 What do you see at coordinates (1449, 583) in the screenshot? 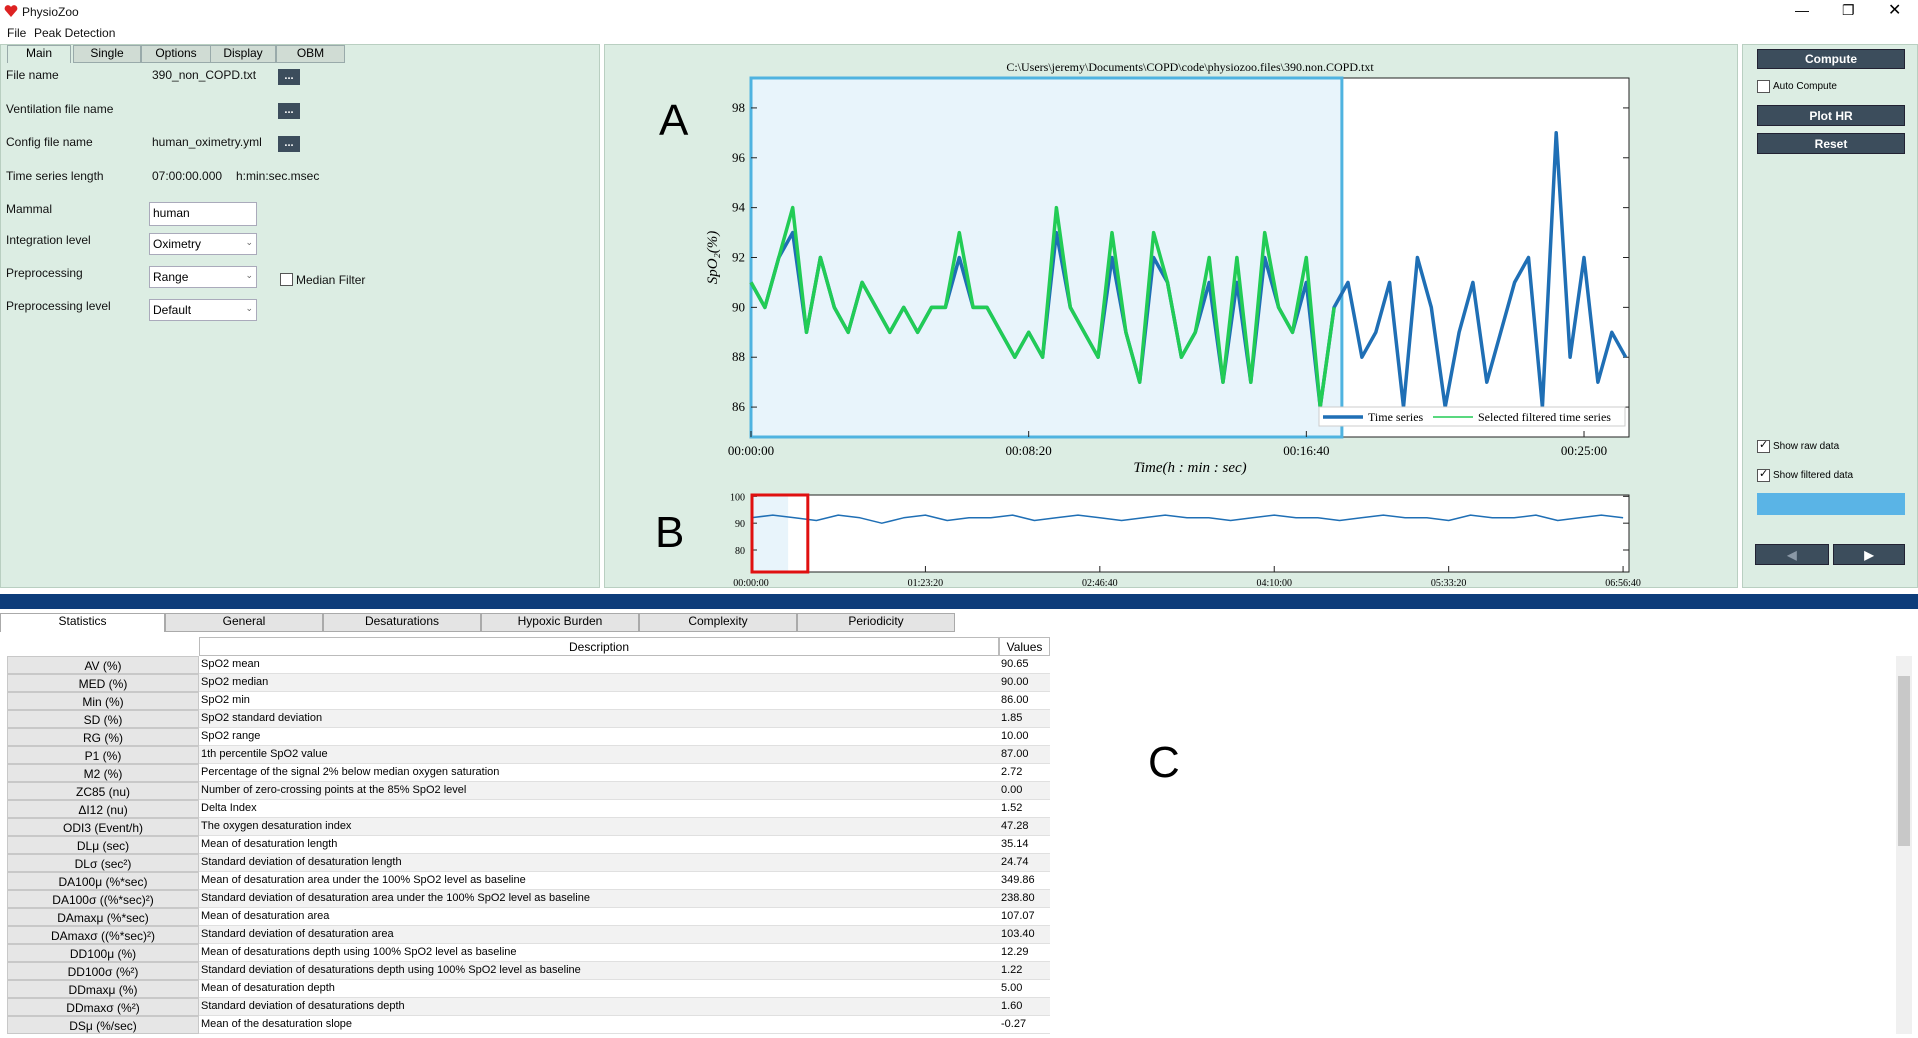
I see `x-tick-label: 05:33:20` at bounding box center [1449, 583].